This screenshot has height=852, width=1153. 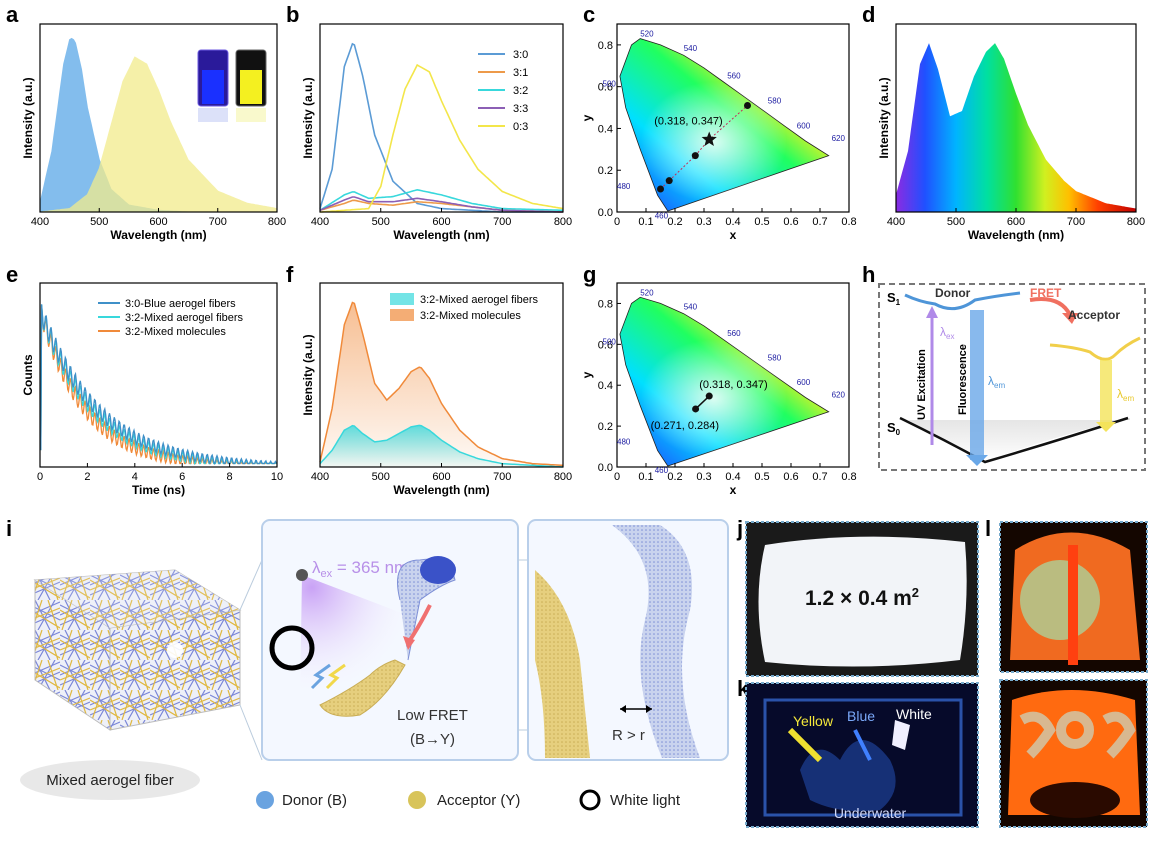 What do you see at coordinates (988, 528) in the screenshot?
I see `panel-label-l: l` at bounding box center [988, 528].